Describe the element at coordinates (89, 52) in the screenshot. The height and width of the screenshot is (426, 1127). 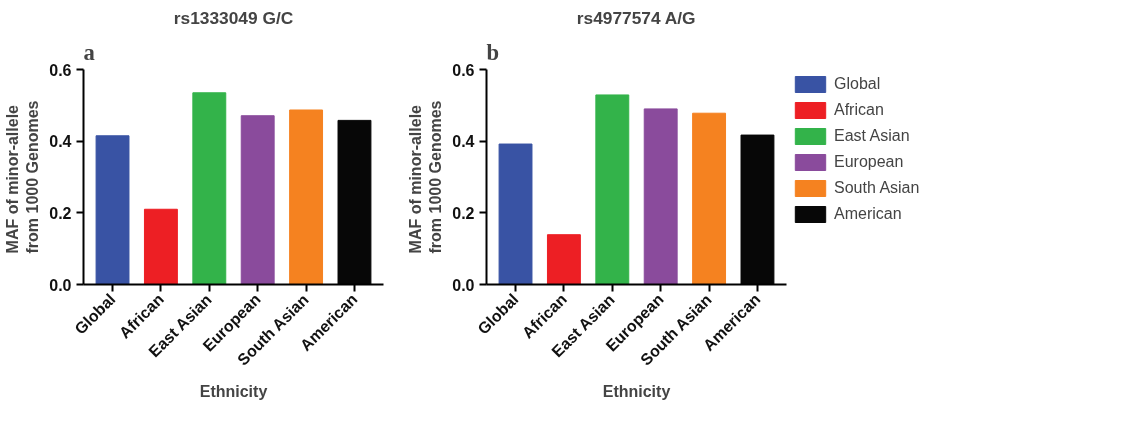
I see `text: a` at that location.